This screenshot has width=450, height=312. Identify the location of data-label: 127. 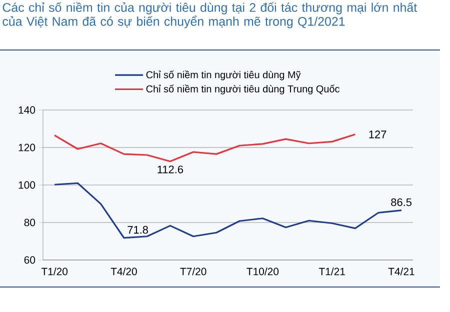
(377, 134).